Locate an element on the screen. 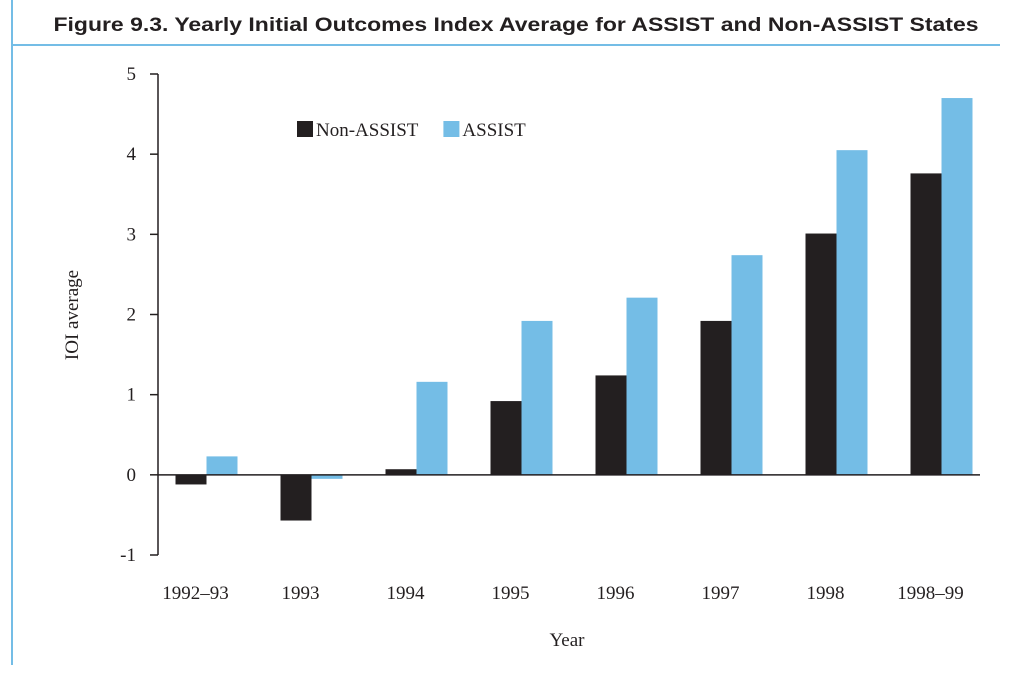 The image size is (1031, 675). x-tick-label: 1997 is located at coordinates (721, 593).